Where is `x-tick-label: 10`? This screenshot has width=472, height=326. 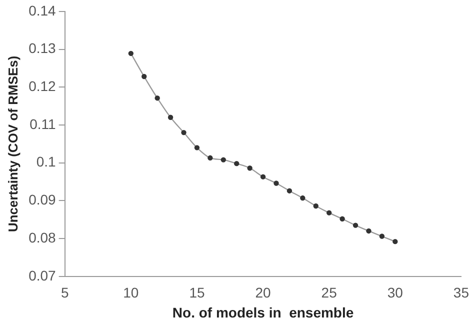
x-tick-label: 10 is located at coordinates (131, 292).